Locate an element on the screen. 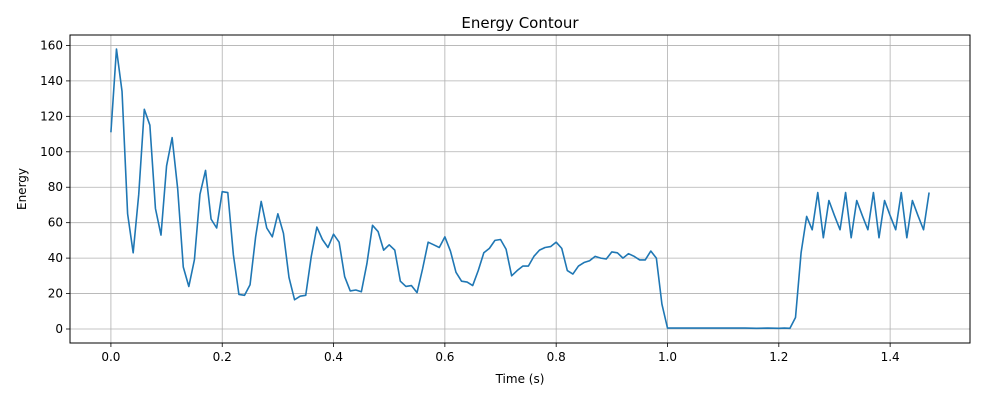 The width and height of the screenshot is (1000, 400). x-tick-label: 0.6 is located at coordinates (444, 357).